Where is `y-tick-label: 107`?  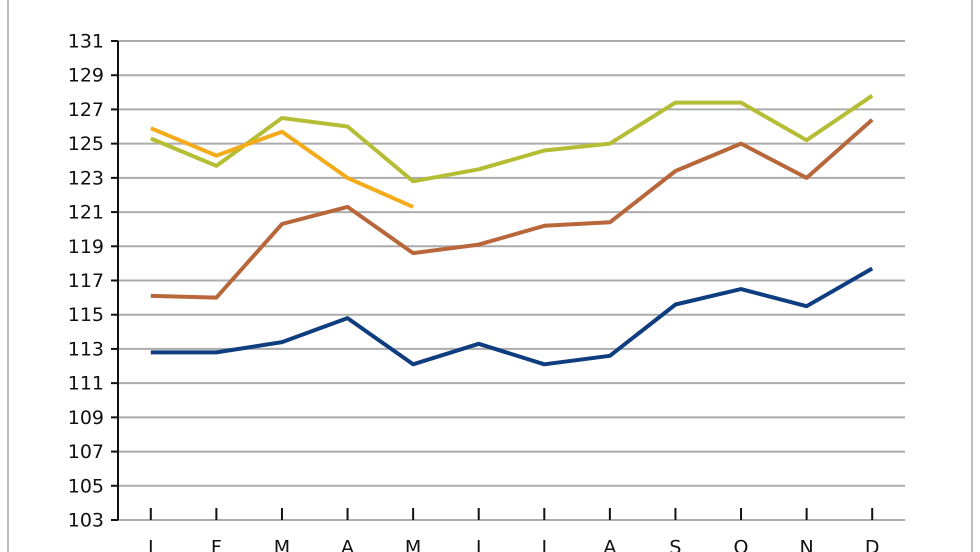
y-tick-label: 107 is located at coordinates (86, 452).